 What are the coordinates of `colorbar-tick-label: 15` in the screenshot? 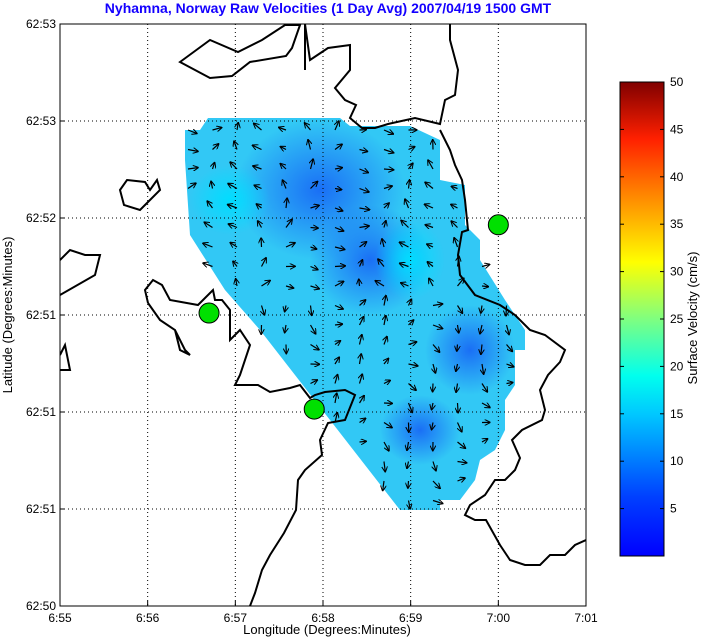 It's located at (677, 414).